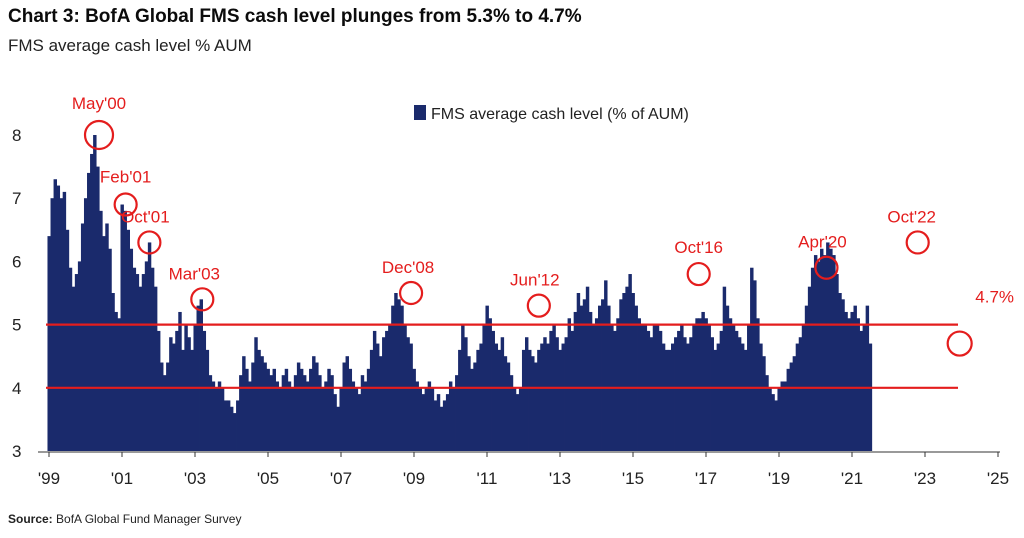  Describe the element at coordinates (194, 273) in the screenshot. I see `annotation-label: Mar'03` at that location.